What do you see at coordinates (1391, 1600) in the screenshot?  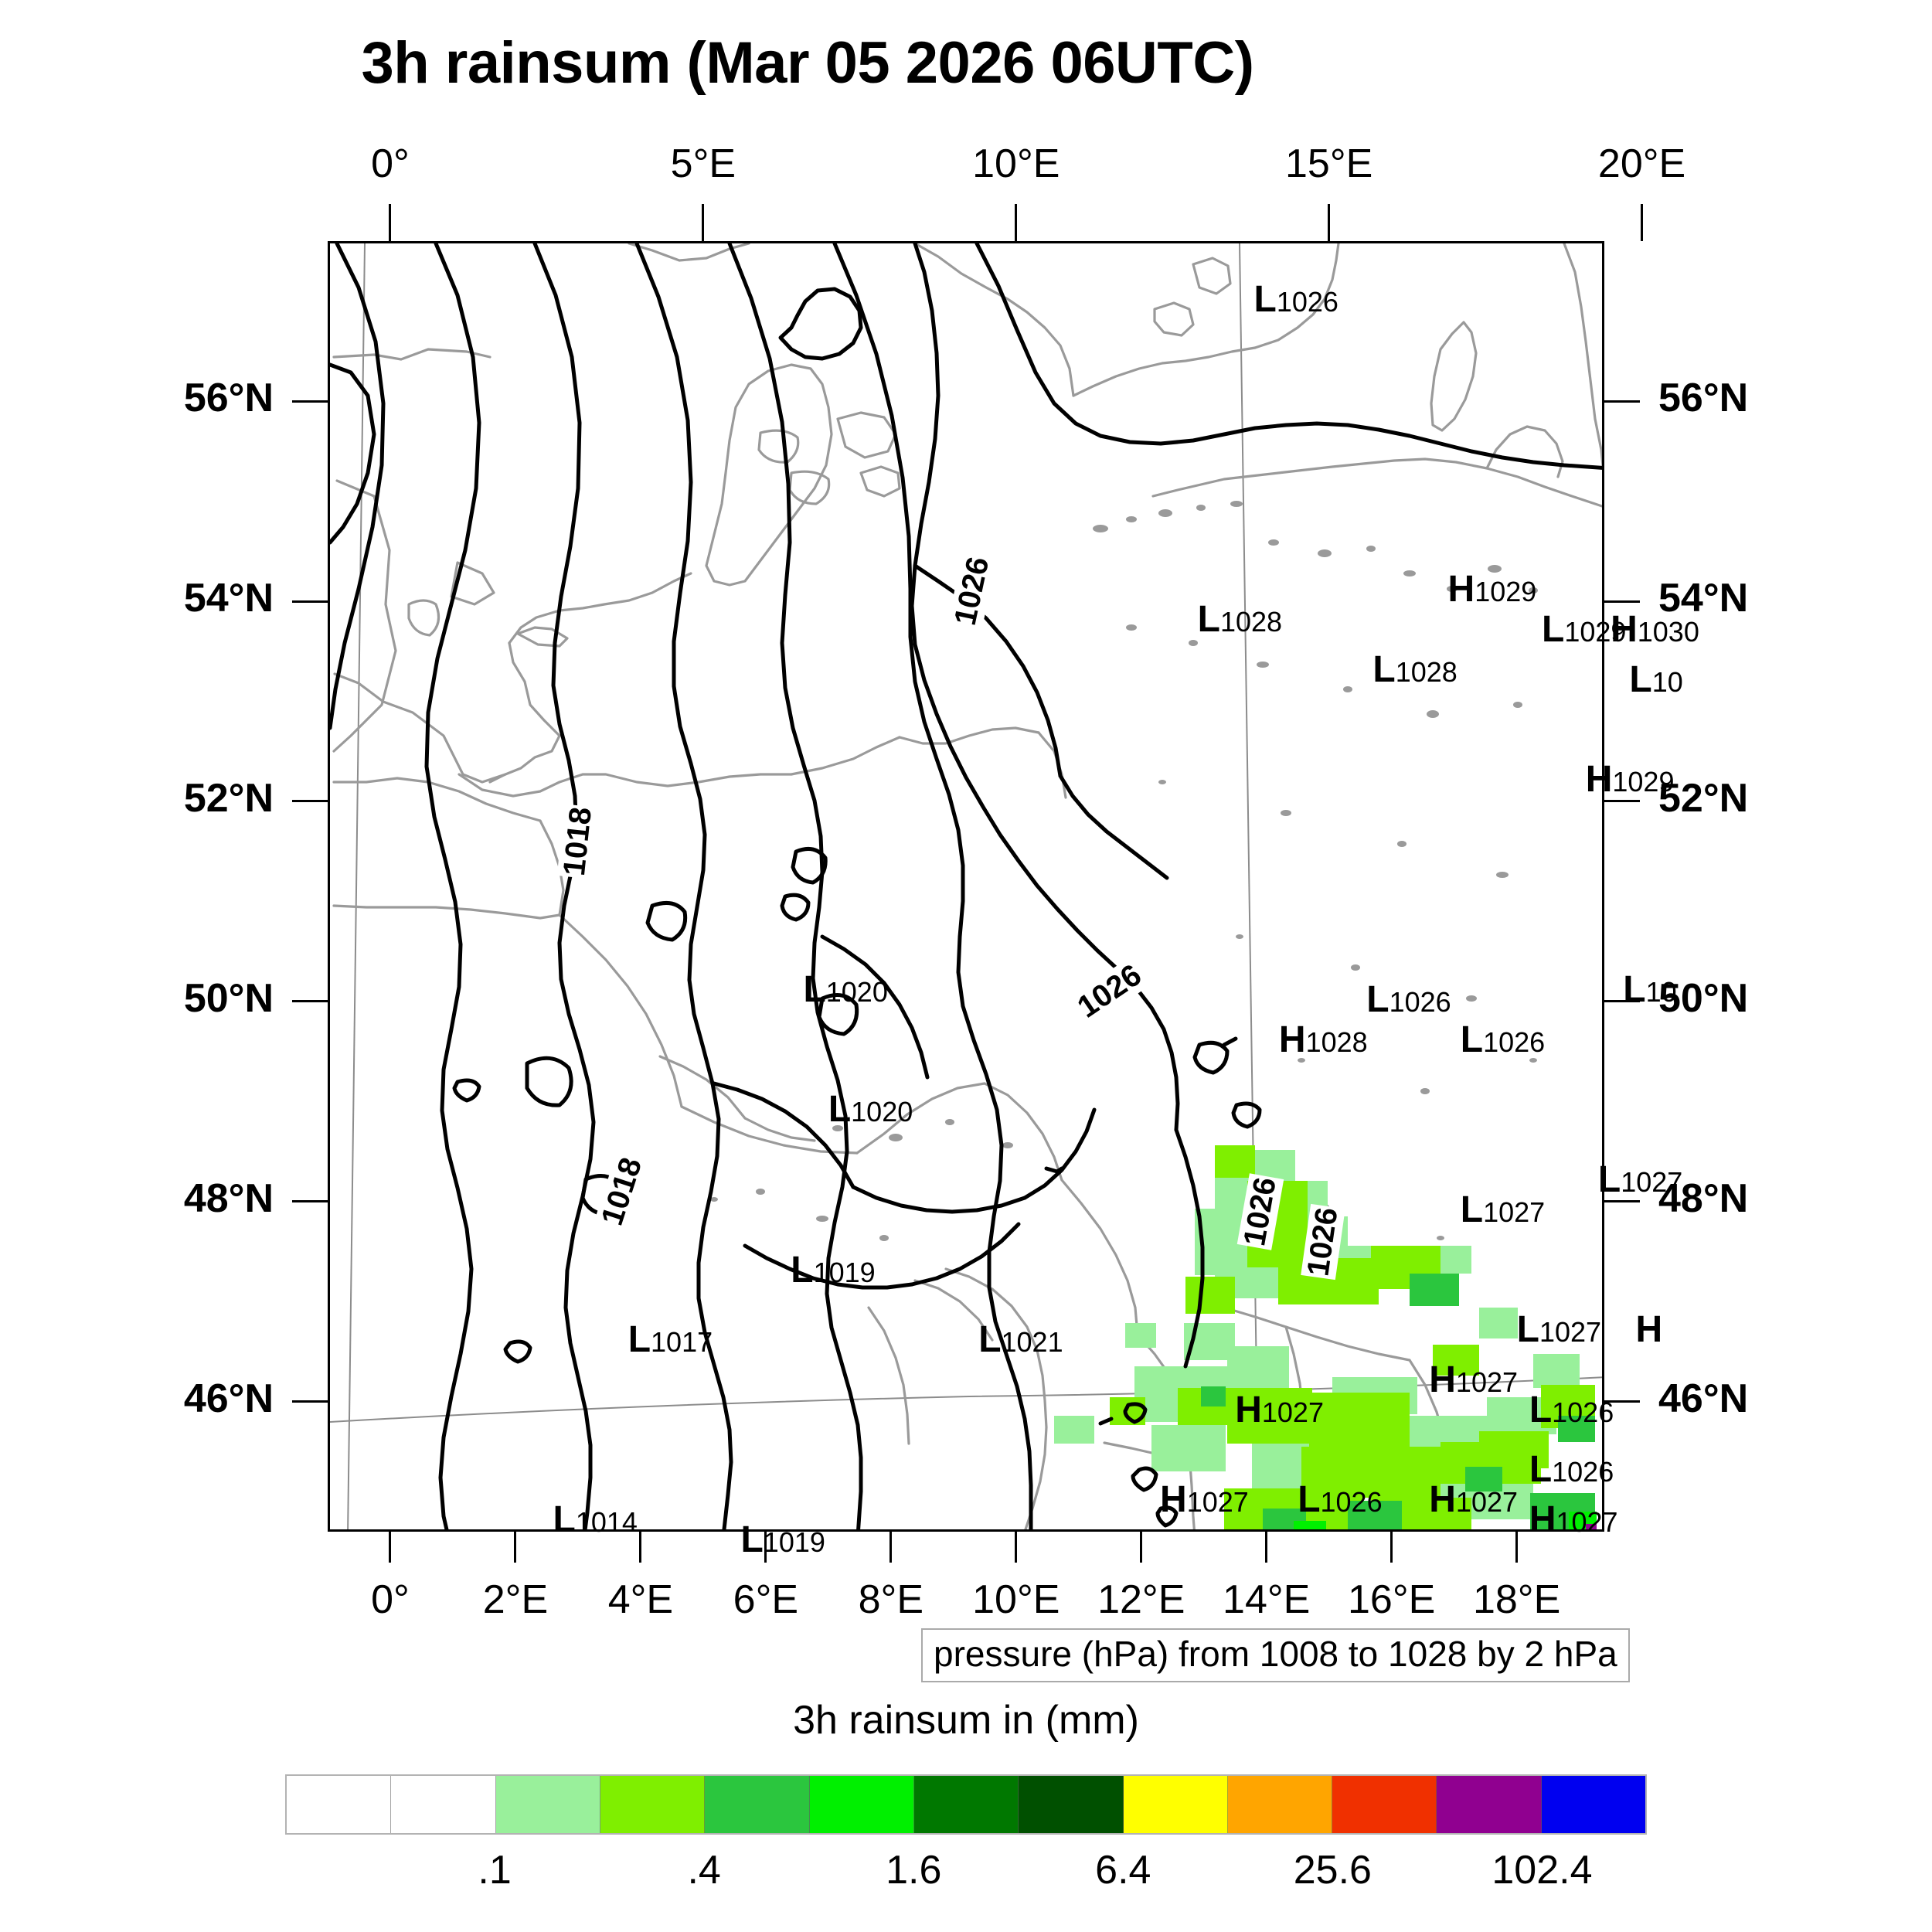 I see `bottom-longitude-label-8: 16°E` at bounding box center [1391, 1600].